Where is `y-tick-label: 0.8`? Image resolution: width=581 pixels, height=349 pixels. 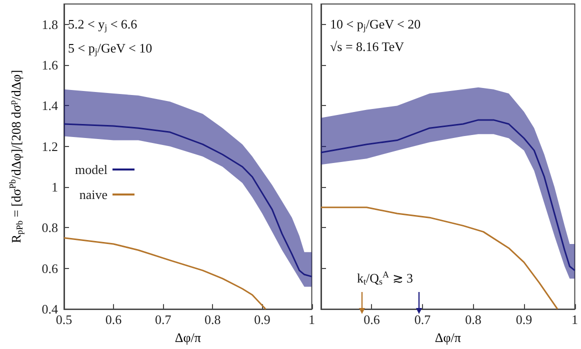
y-tick-label: 0.8 is located at coordinates (50, 228).